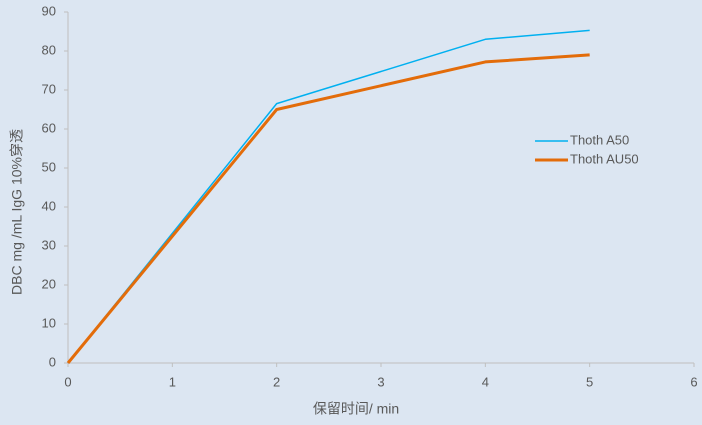 Image resolution: width=702 pixels, height=425 pixels. Describe the element at coordinates (693, 381) in the screenshot. I see `x-tick-label: 6` at that location.